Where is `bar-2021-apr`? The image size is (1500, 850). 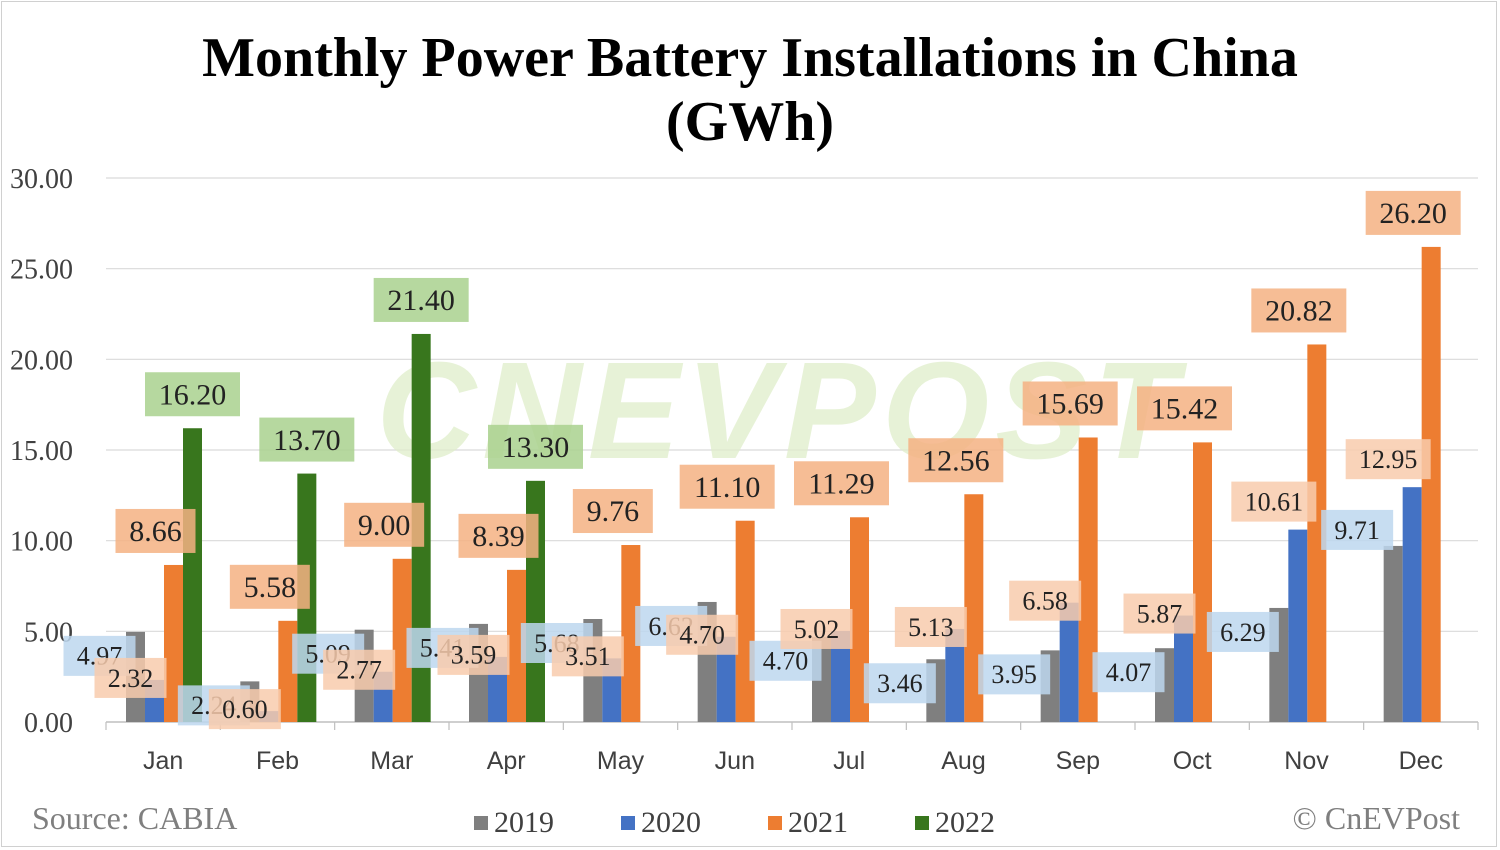
bar-2021-apr is located at coordinates (516, 645).